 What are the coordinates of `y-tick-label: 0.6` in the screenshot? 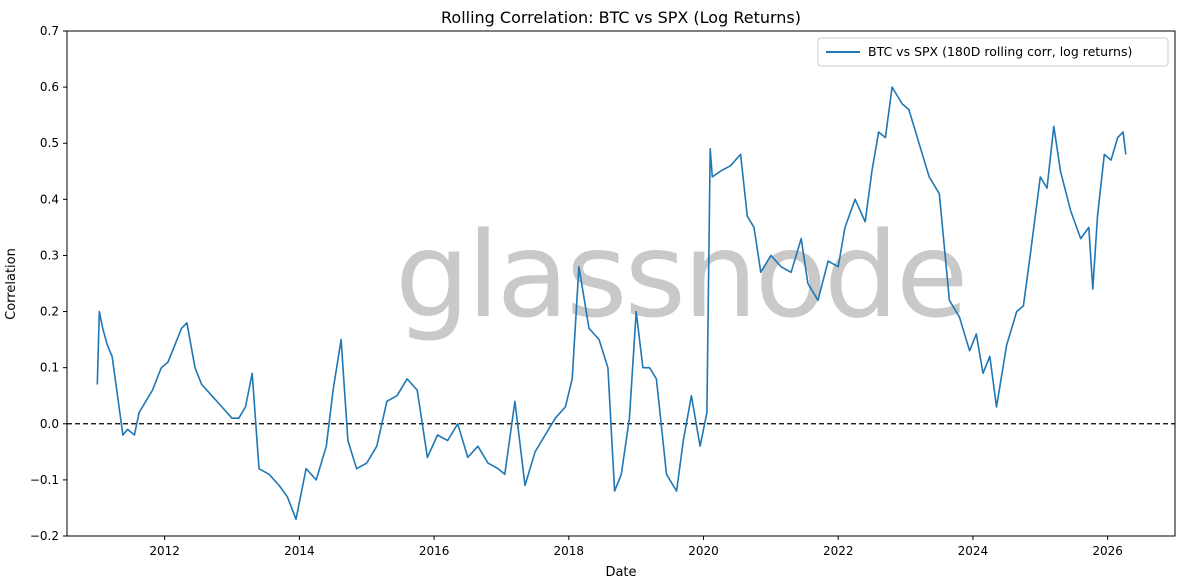 It's located at (49, 87).